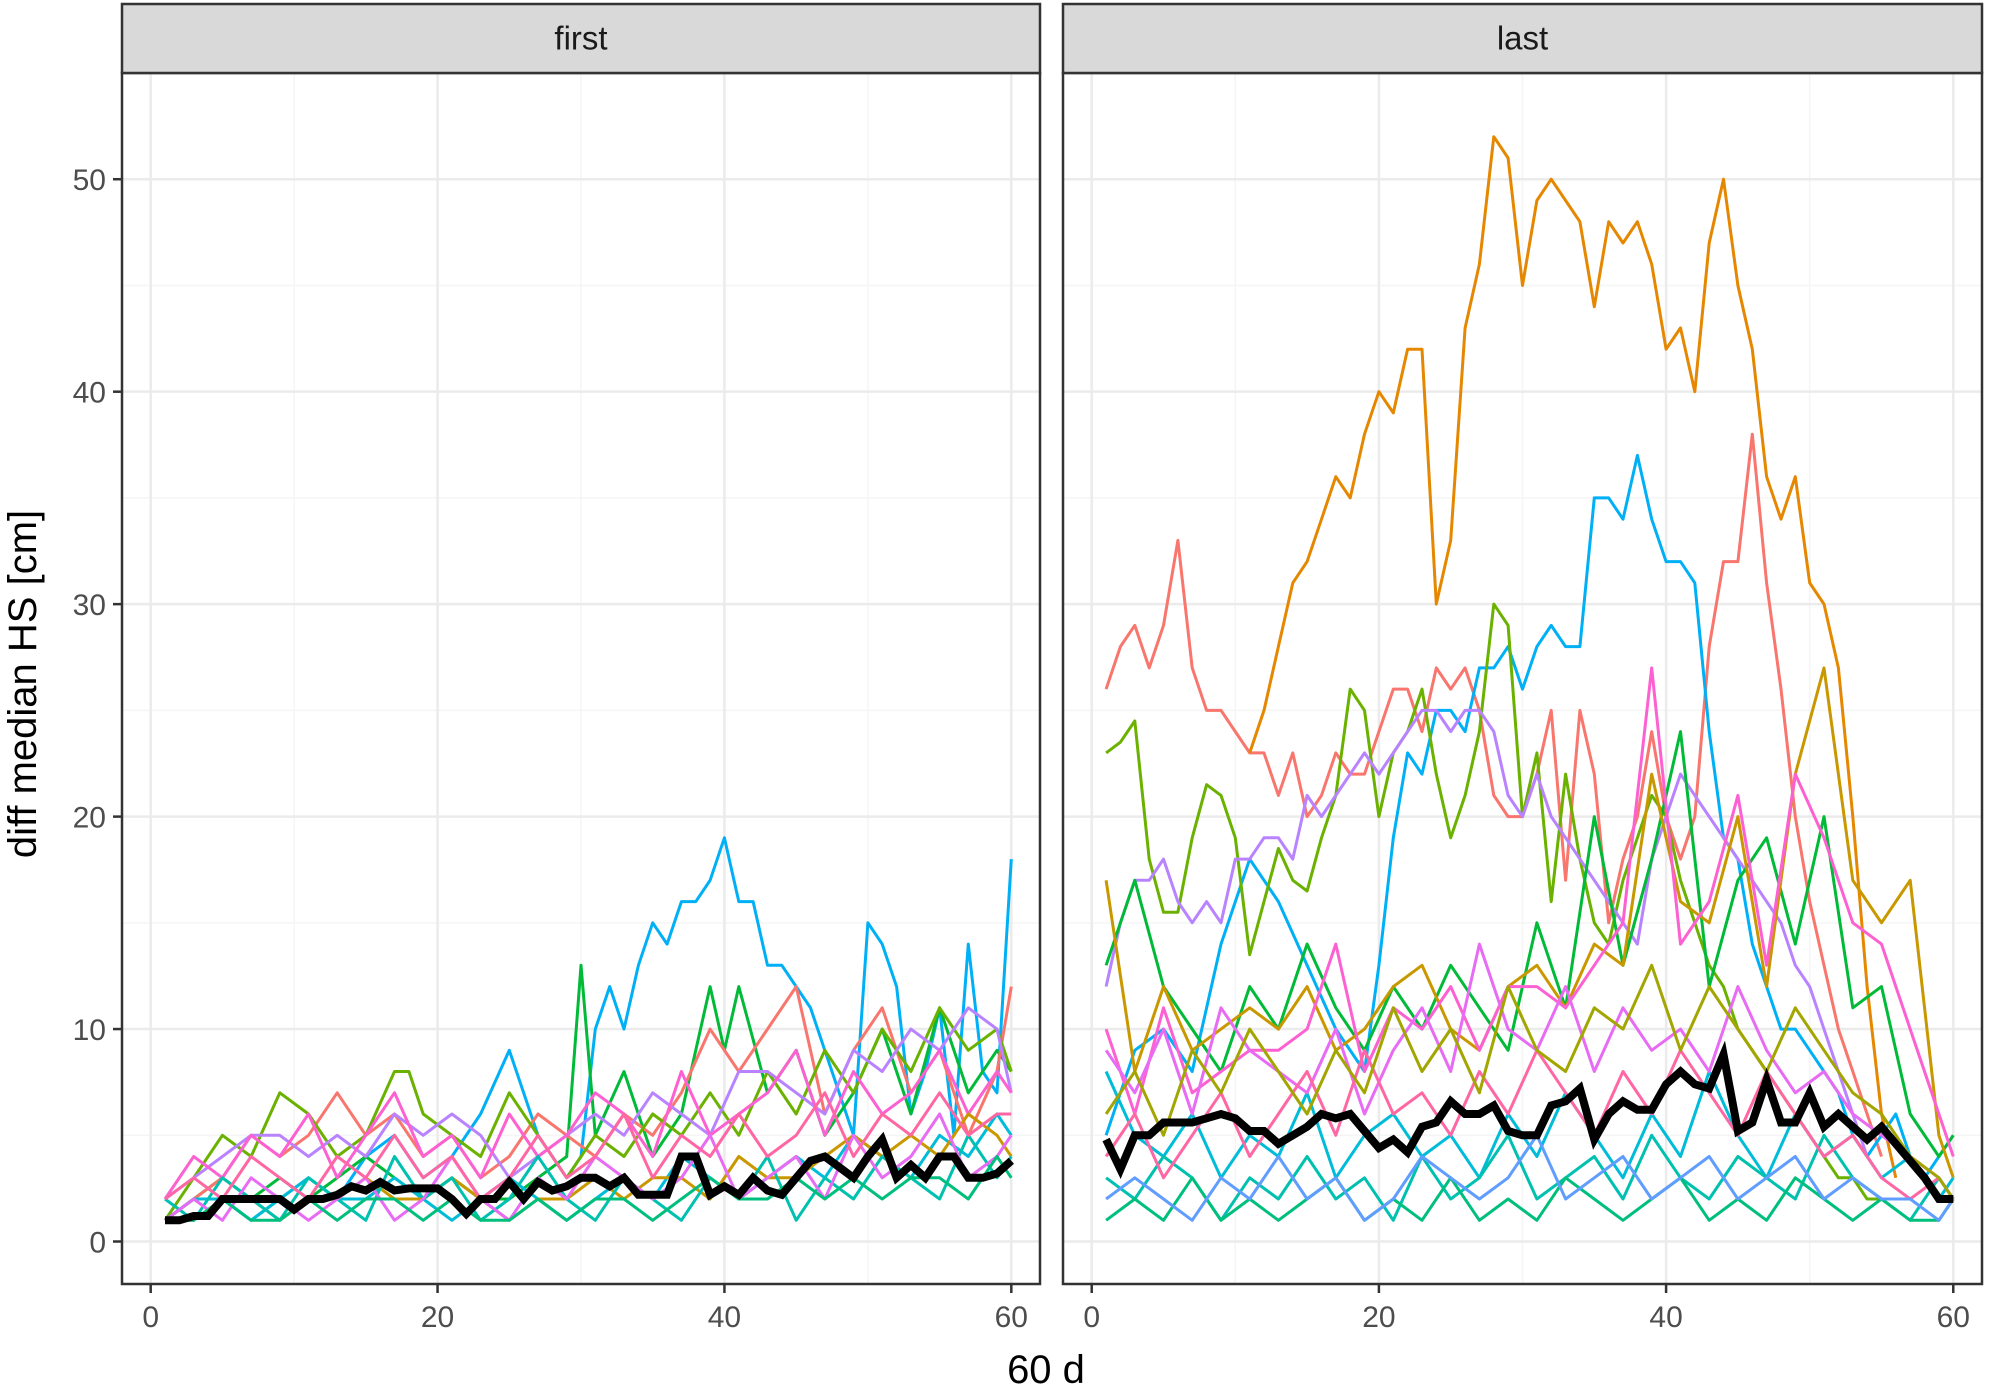  What do you see at coordinates (97, 1243) in the screenshot?
I see `y-tick-label: 0` at bounding box center [97, 1243].